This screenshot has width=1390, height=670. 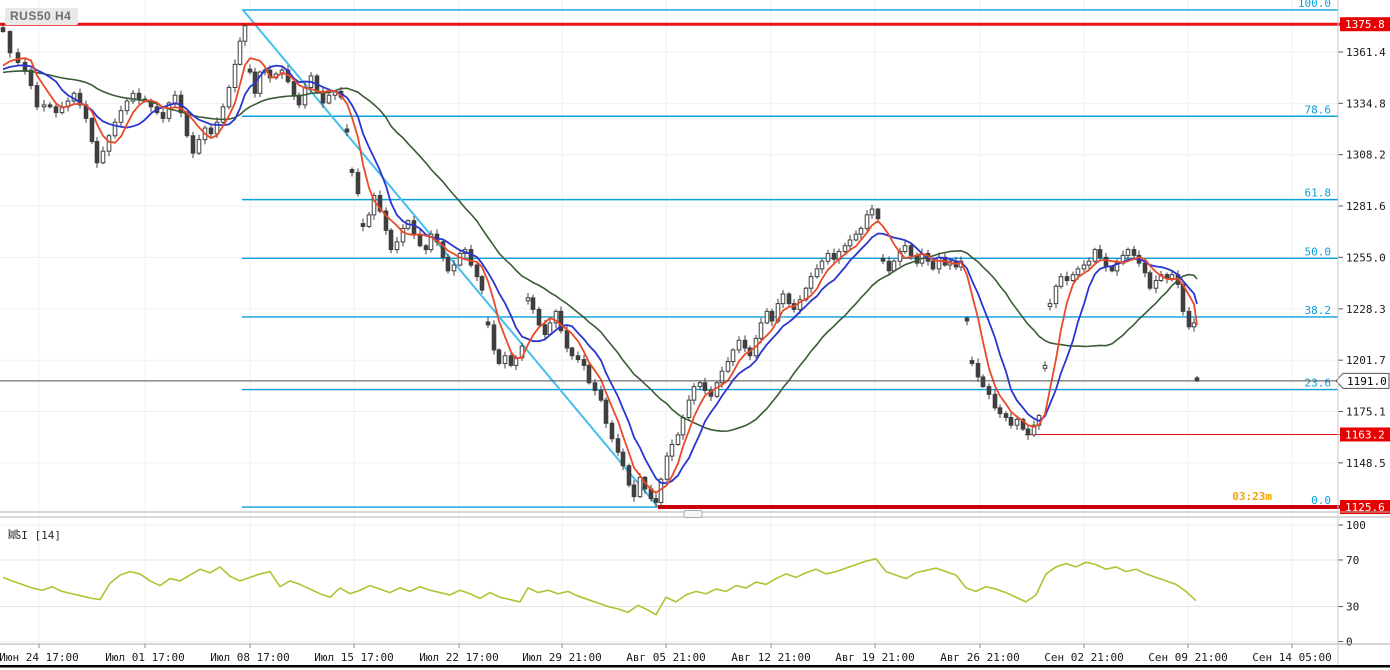 What do you see at coordinates (1291, 657) in the screenshot?
I see `time-axis-label: Сен 14 05:00` at bounding box center [1291, 657].